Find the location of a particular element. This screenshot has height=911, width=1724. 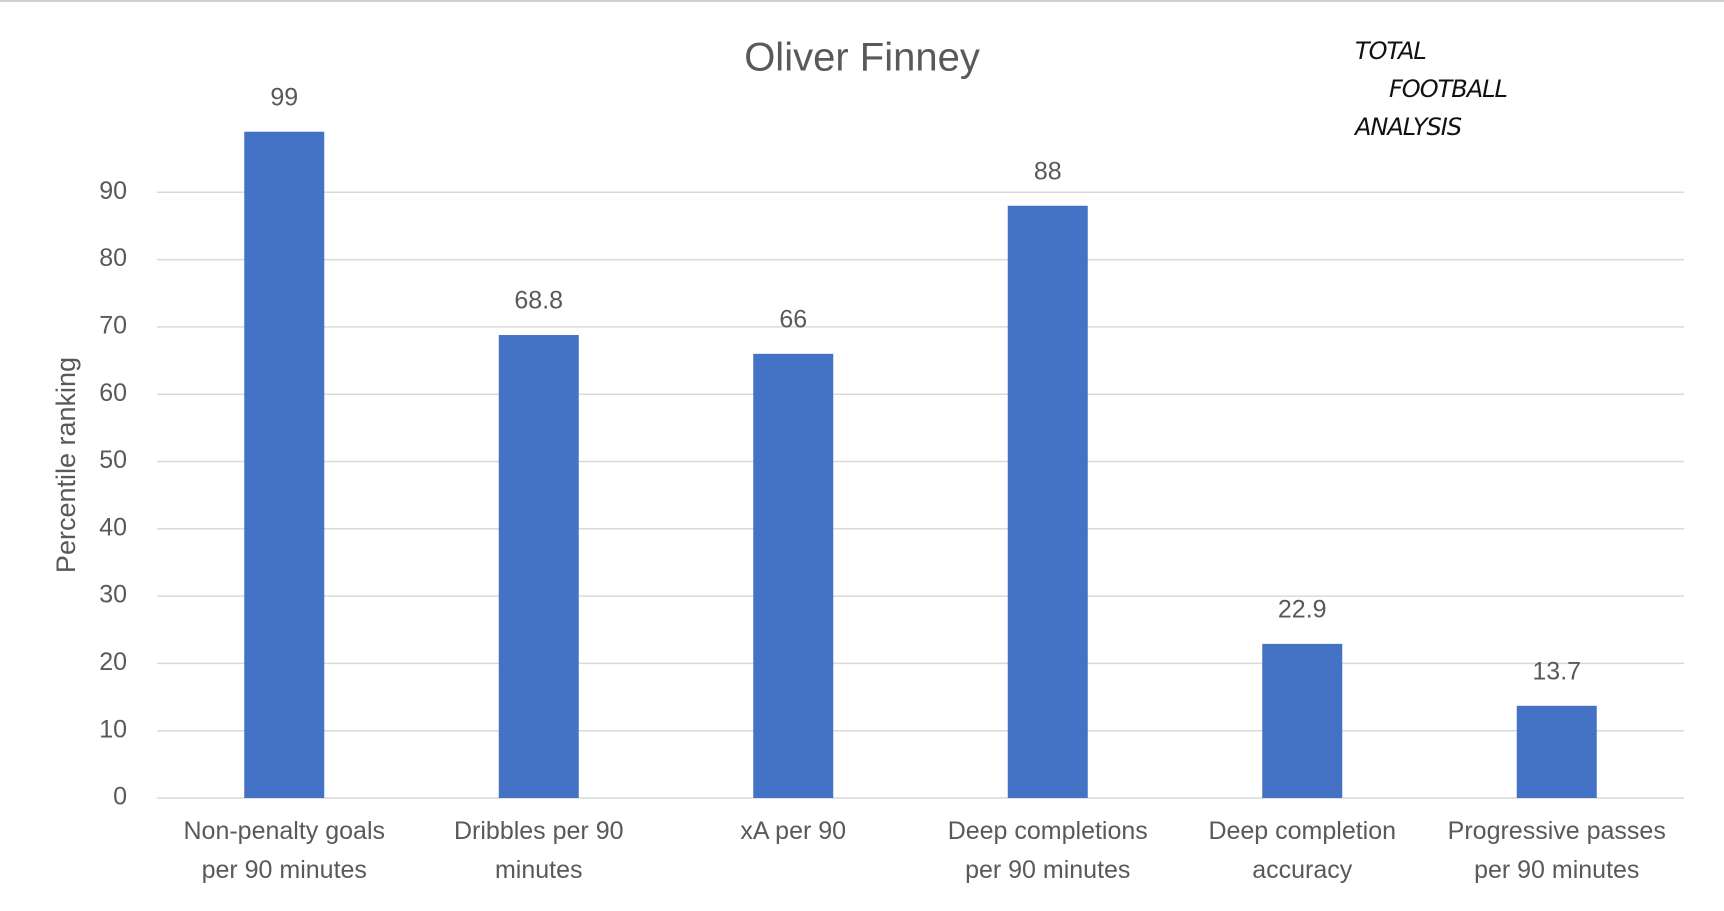

y-tick-label: 70 is located at coordinates (113, 326).